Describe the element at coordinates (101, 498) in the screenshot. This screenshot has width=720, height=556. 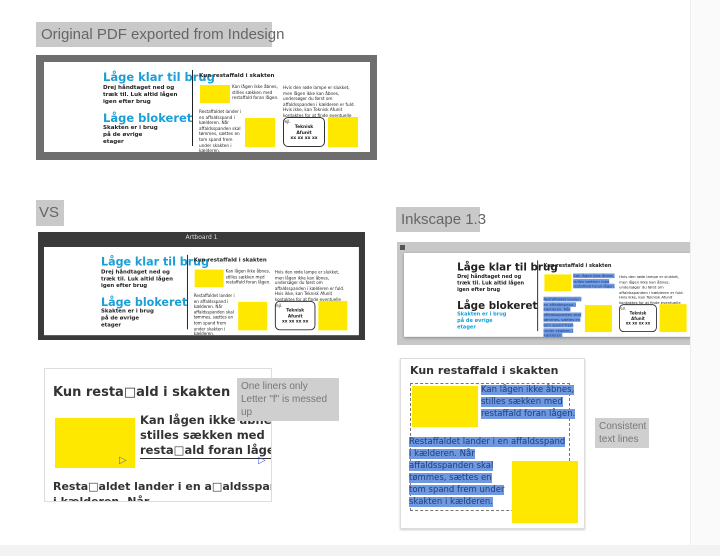
I see `text-line: i kælderen. Når` at that location.